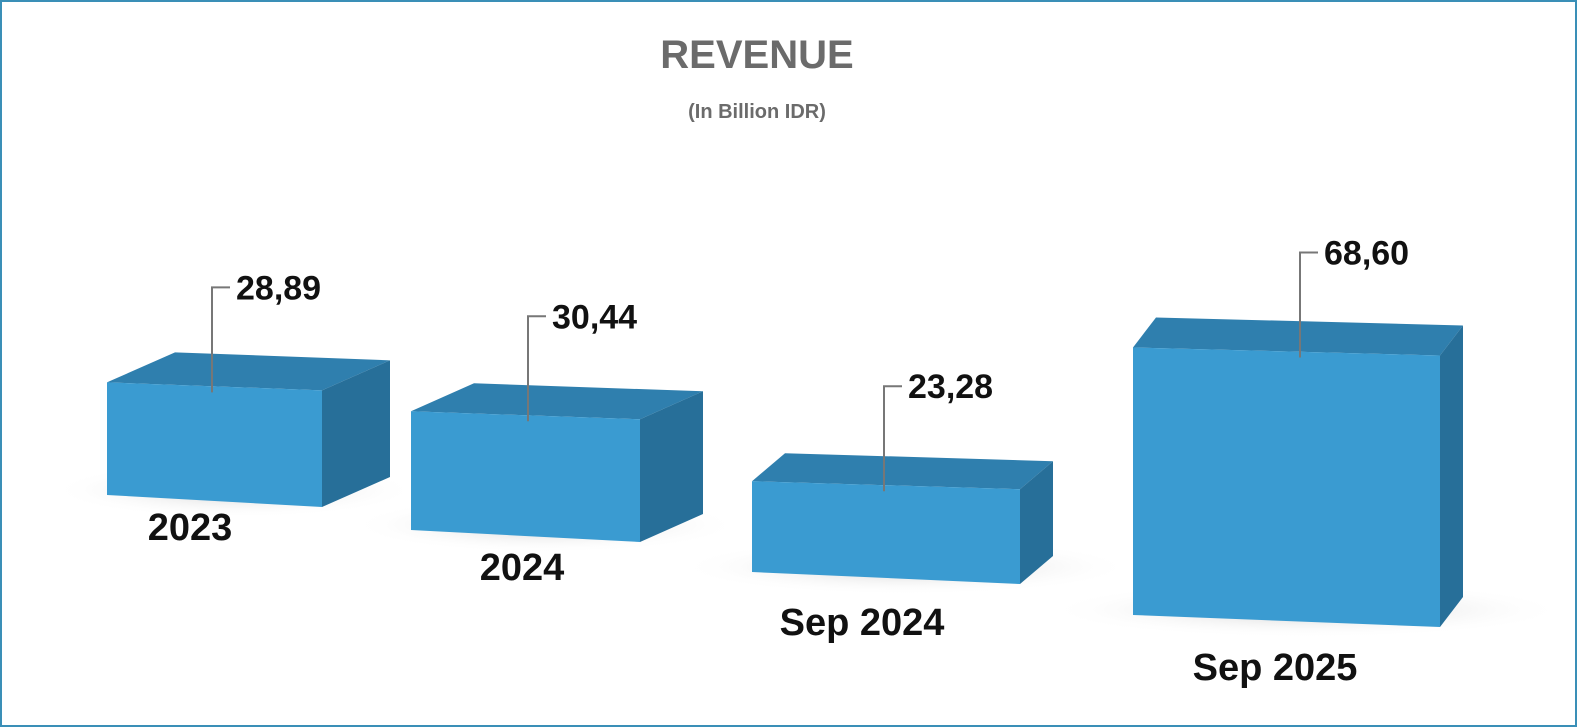 Image resolution: width=1577 pixels, height=727 pixels. I want to click on x-tick-label: 2024, so click(522, 568).